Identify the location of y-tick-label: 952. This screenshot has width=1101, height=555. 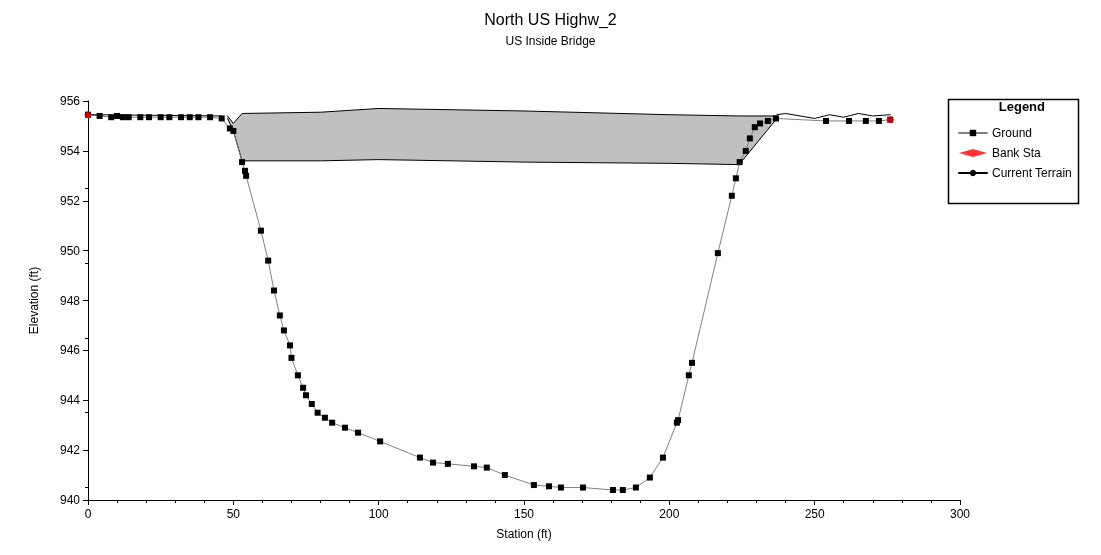
(70, 200).